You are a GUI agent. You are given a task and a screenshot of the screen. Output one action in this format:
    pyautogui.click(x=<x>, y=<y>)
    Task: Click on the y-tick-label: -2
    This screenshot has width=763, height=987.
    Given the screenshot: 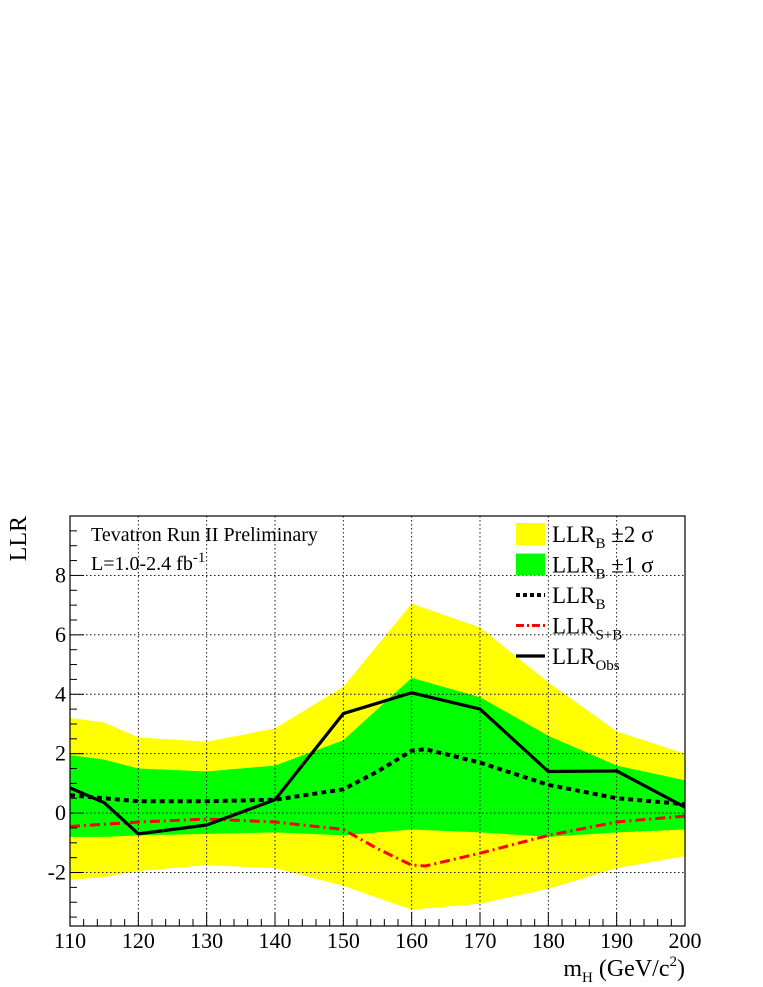 What is the action you would take?
    pyautogui.click(x=57, y=872)
    